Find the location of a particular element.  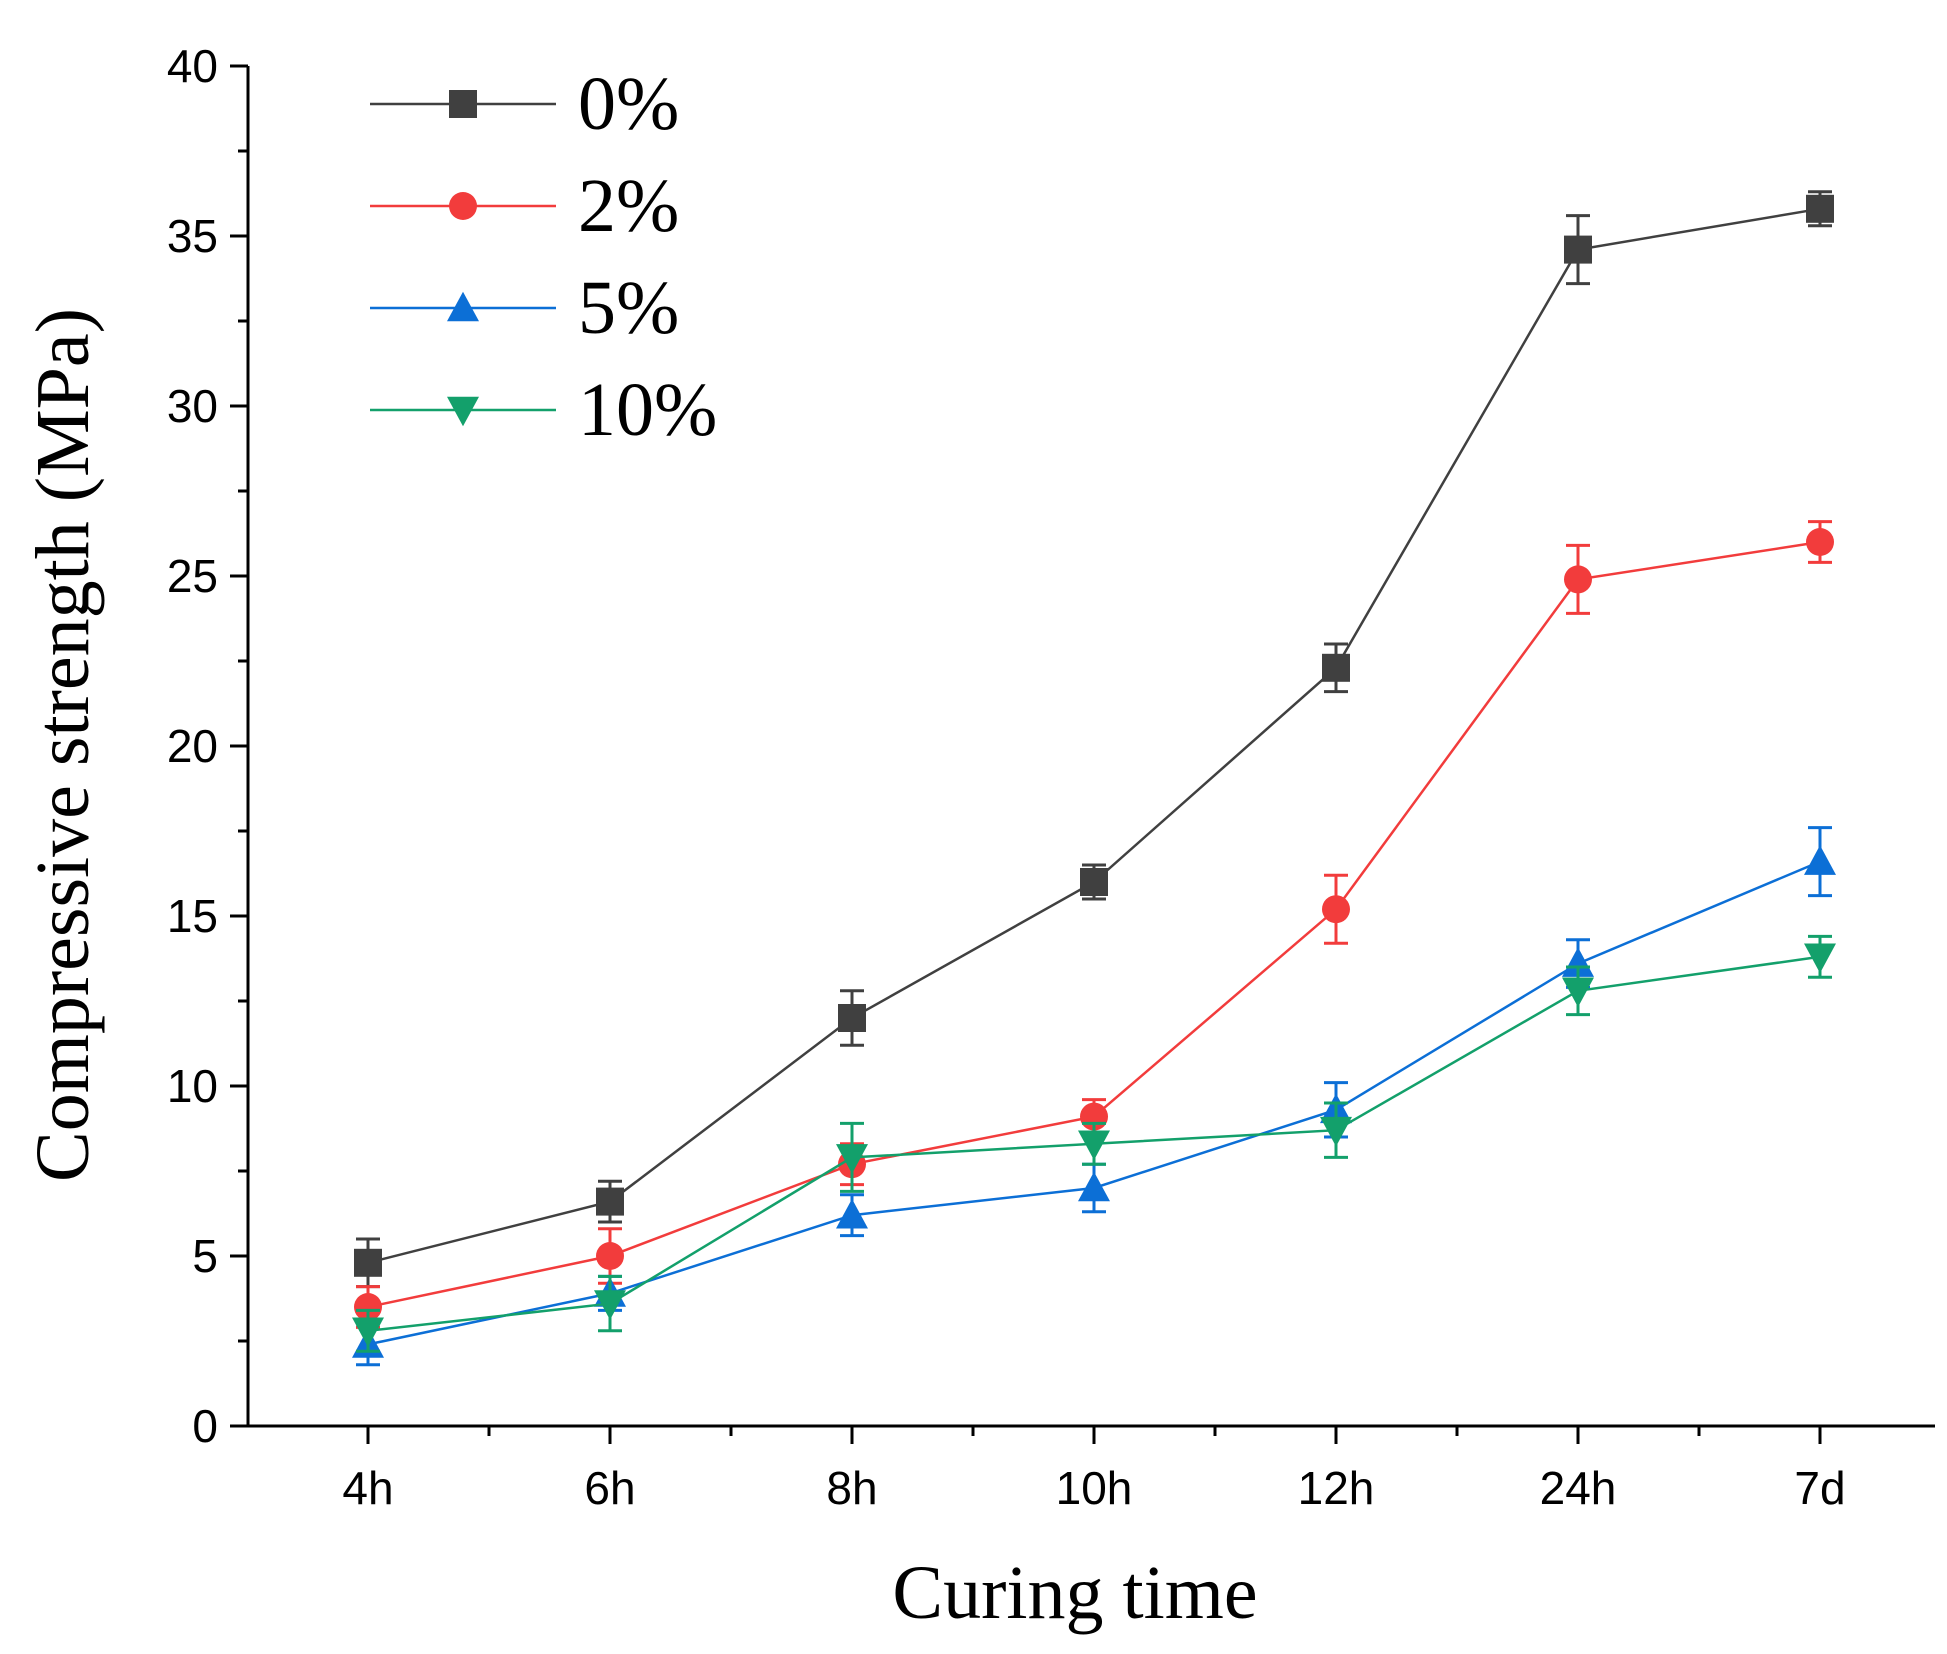

legend-entry: 10% is located at coordinates (543, 410).